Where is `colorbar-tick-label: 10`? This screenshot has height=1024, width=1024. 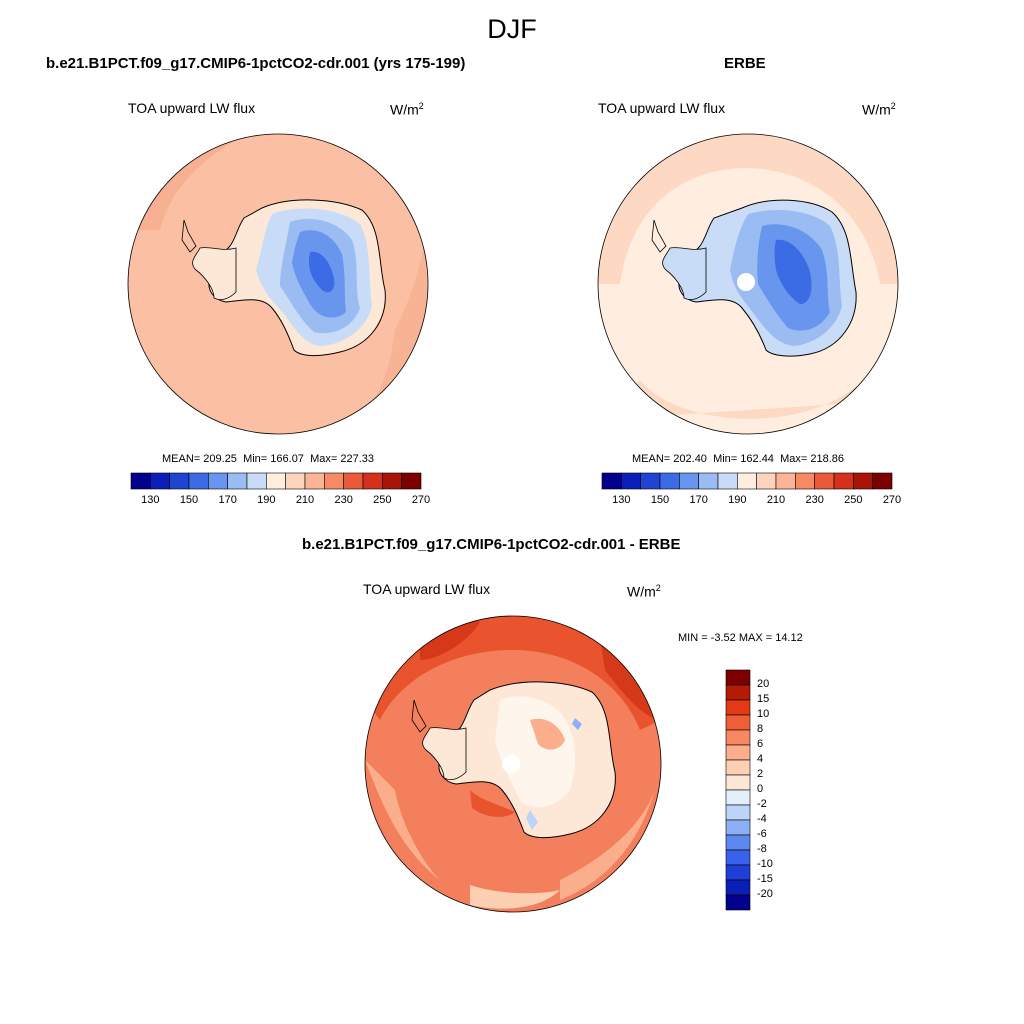 colorbar-tick-label: 10 is located at coordinates (763, 714).